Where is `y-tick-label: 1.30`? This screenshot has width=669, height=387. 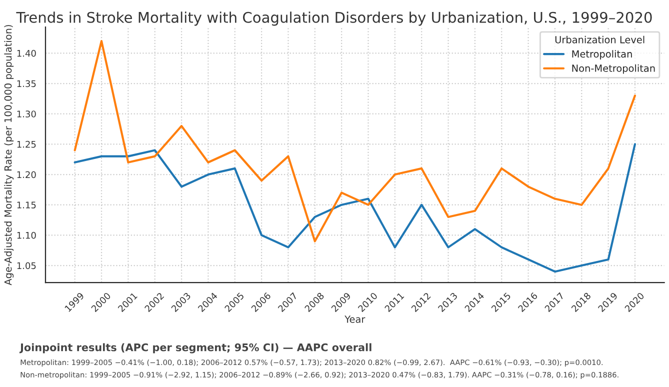 y-tick-label: 1.30 is located at coordinates (26, 114).